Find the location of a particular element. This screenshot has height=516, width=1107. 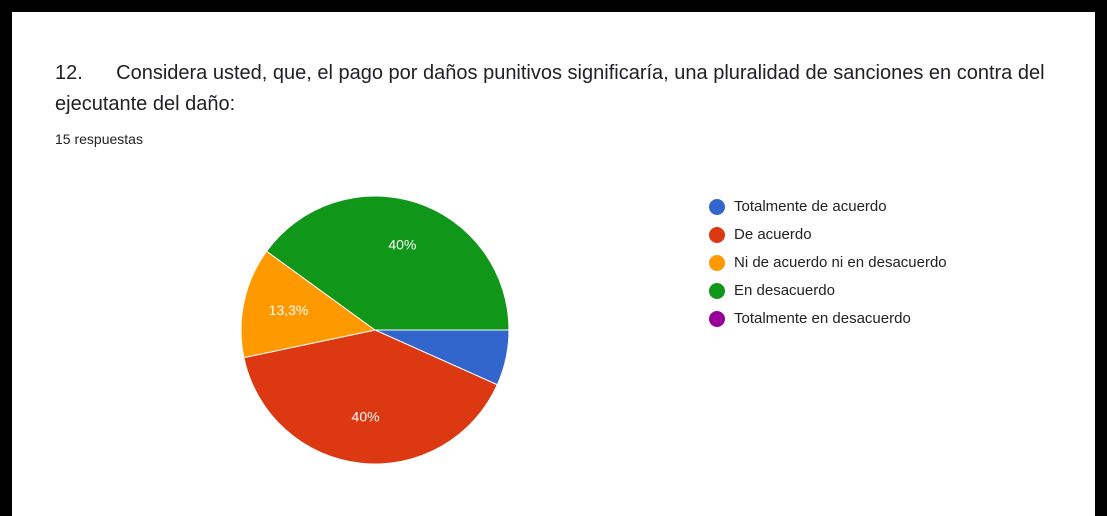

legend-label: Totalmente en desacuerdo is located at coordinates (822, 318).